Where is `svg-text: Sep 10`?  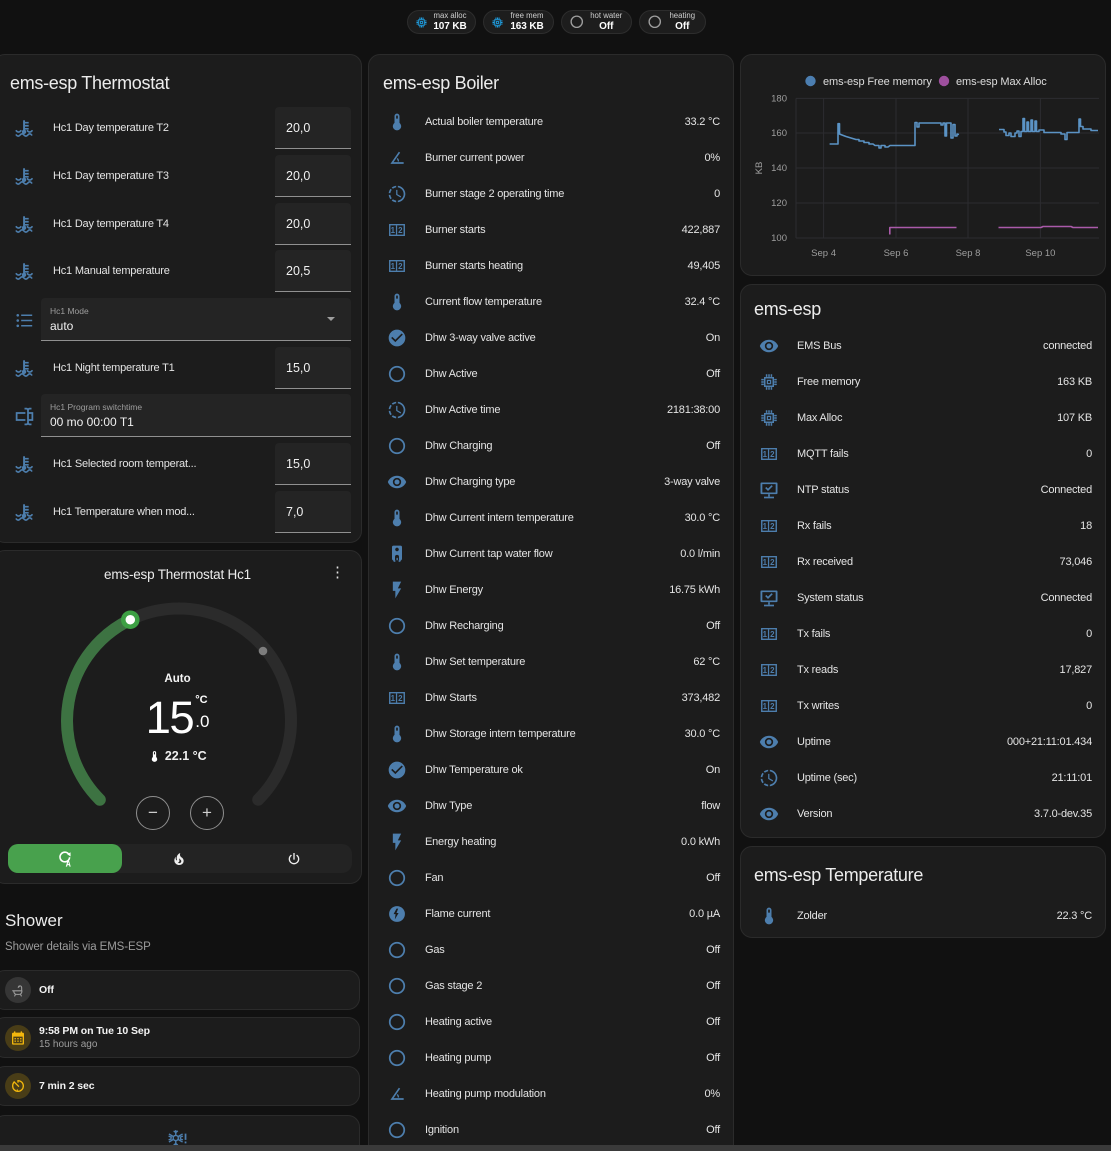 svg-text: Sep 10 is located at coordinates (1040, 253).